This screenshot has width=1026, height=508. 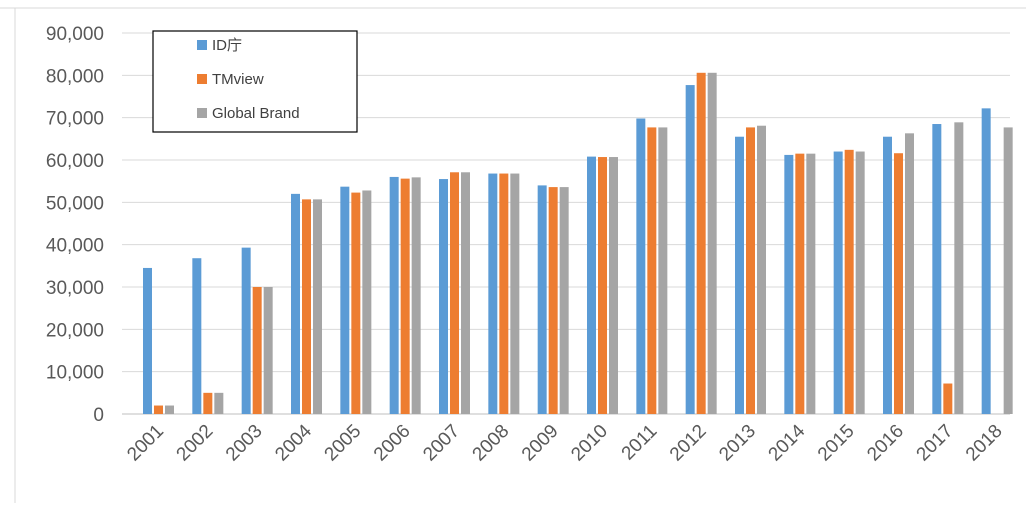 What do you see at coordinates (849, 281) in the screenshot?
I see `bar-tmview-2015` at bounding box center [849, 281].